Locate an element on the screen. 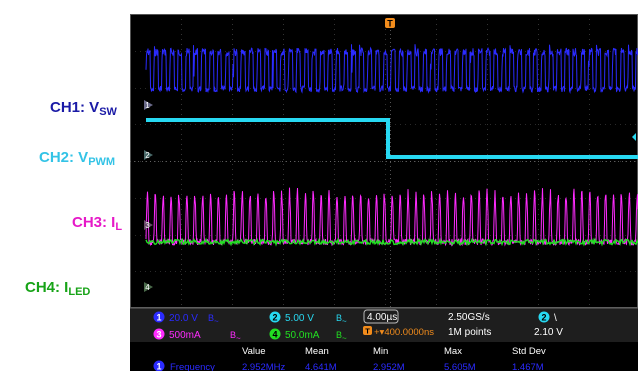 Image resolution: width=638 pixels, height=371 pixels. ch3-badge: 3 is located at coordinates (158, 335).